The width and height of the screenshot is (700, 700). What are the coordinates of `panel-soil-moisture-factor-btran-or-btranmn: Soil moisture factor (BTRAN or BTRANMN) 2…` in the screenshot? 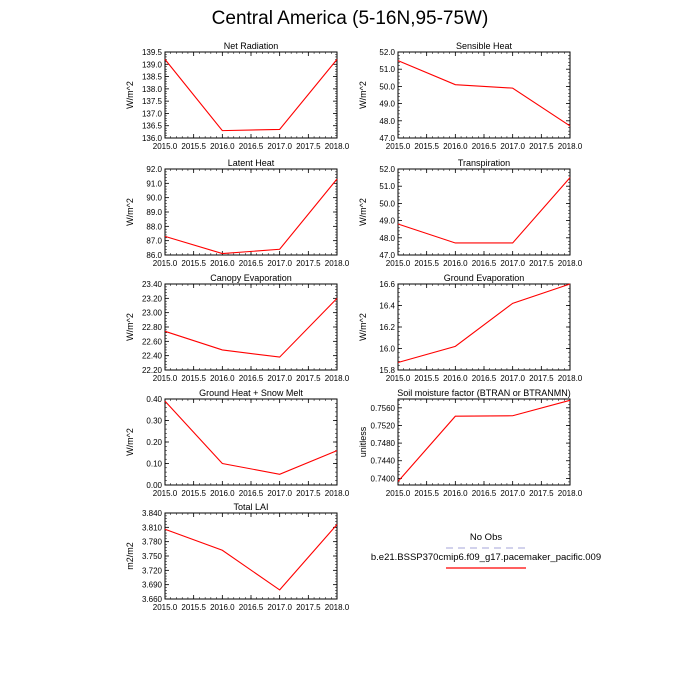 It's located at (470, 443).